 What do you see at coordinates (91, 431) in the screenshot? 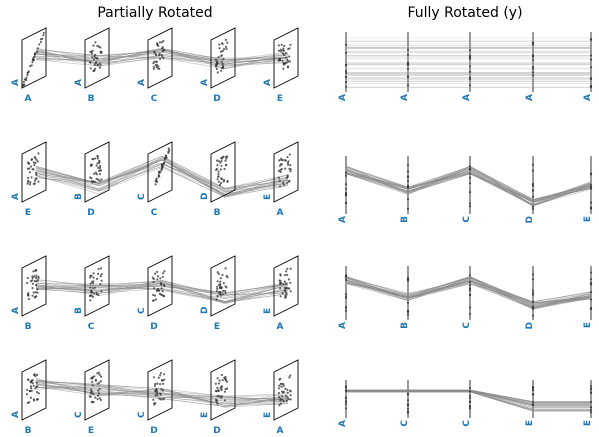
I see `horizontal-axis-label: E` at bounding box center [91, 431].